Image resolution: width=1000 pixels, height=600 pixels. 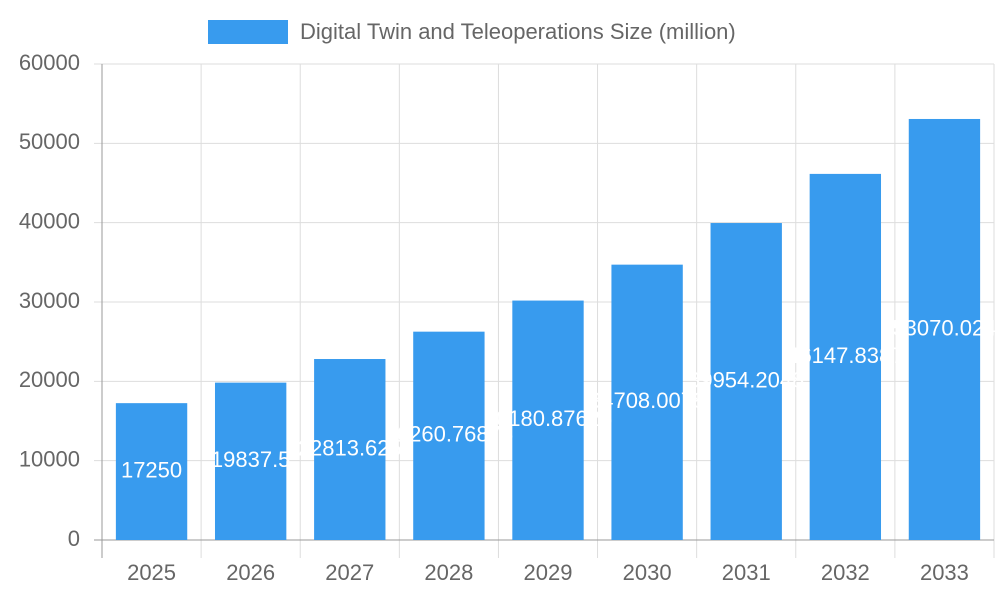 What do you see at coordinates (248, 32) in the screenshot?
I see `legend-swatch` at bounding box center [248, 32].